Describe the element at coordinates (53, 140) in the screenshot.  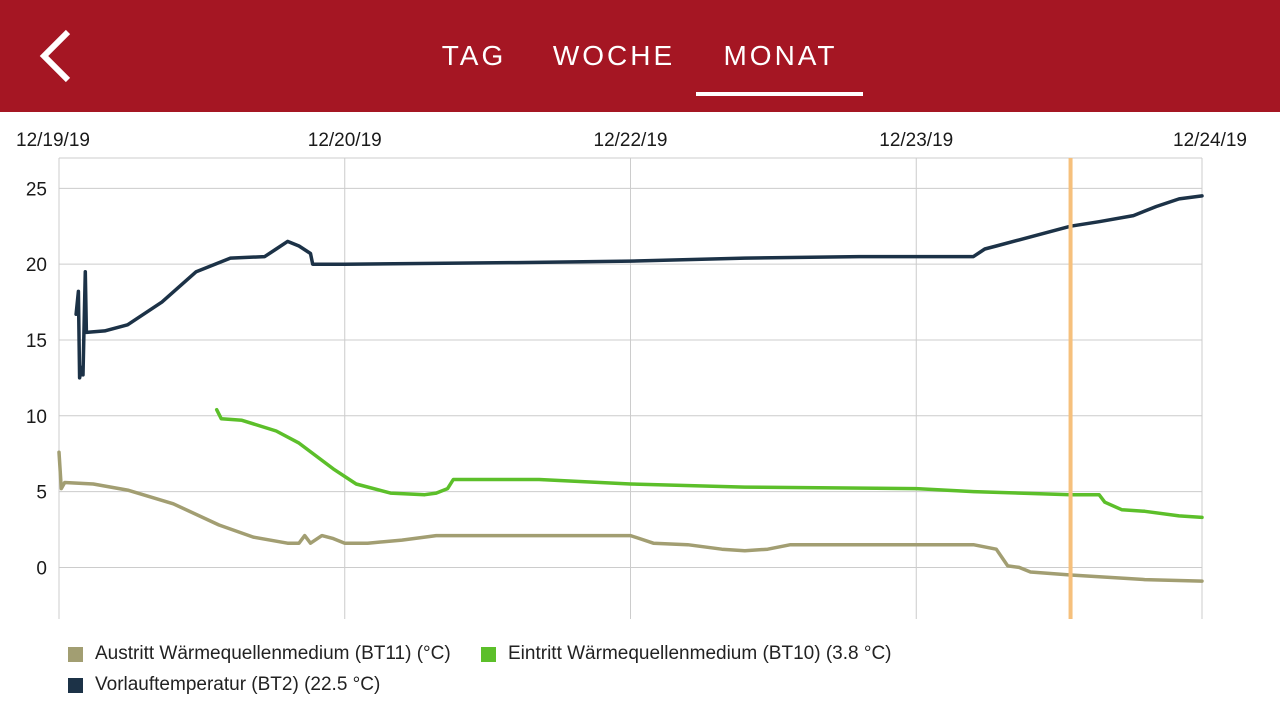
I see `x-tick-label: 12/19/19` at that location.